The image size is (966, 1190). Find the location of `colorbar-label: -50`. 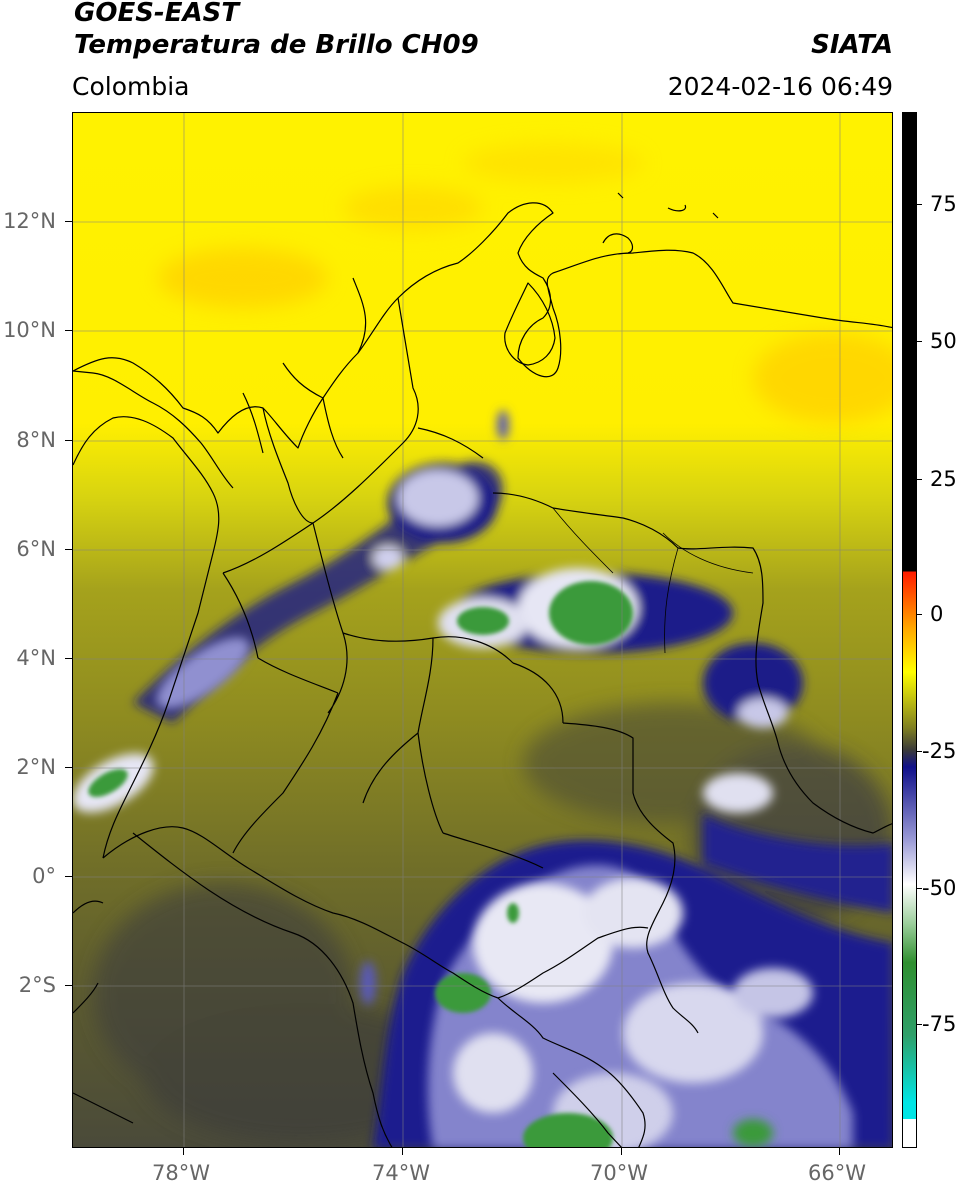

colorbar-label: -50 is located at coordinates (939, 888).